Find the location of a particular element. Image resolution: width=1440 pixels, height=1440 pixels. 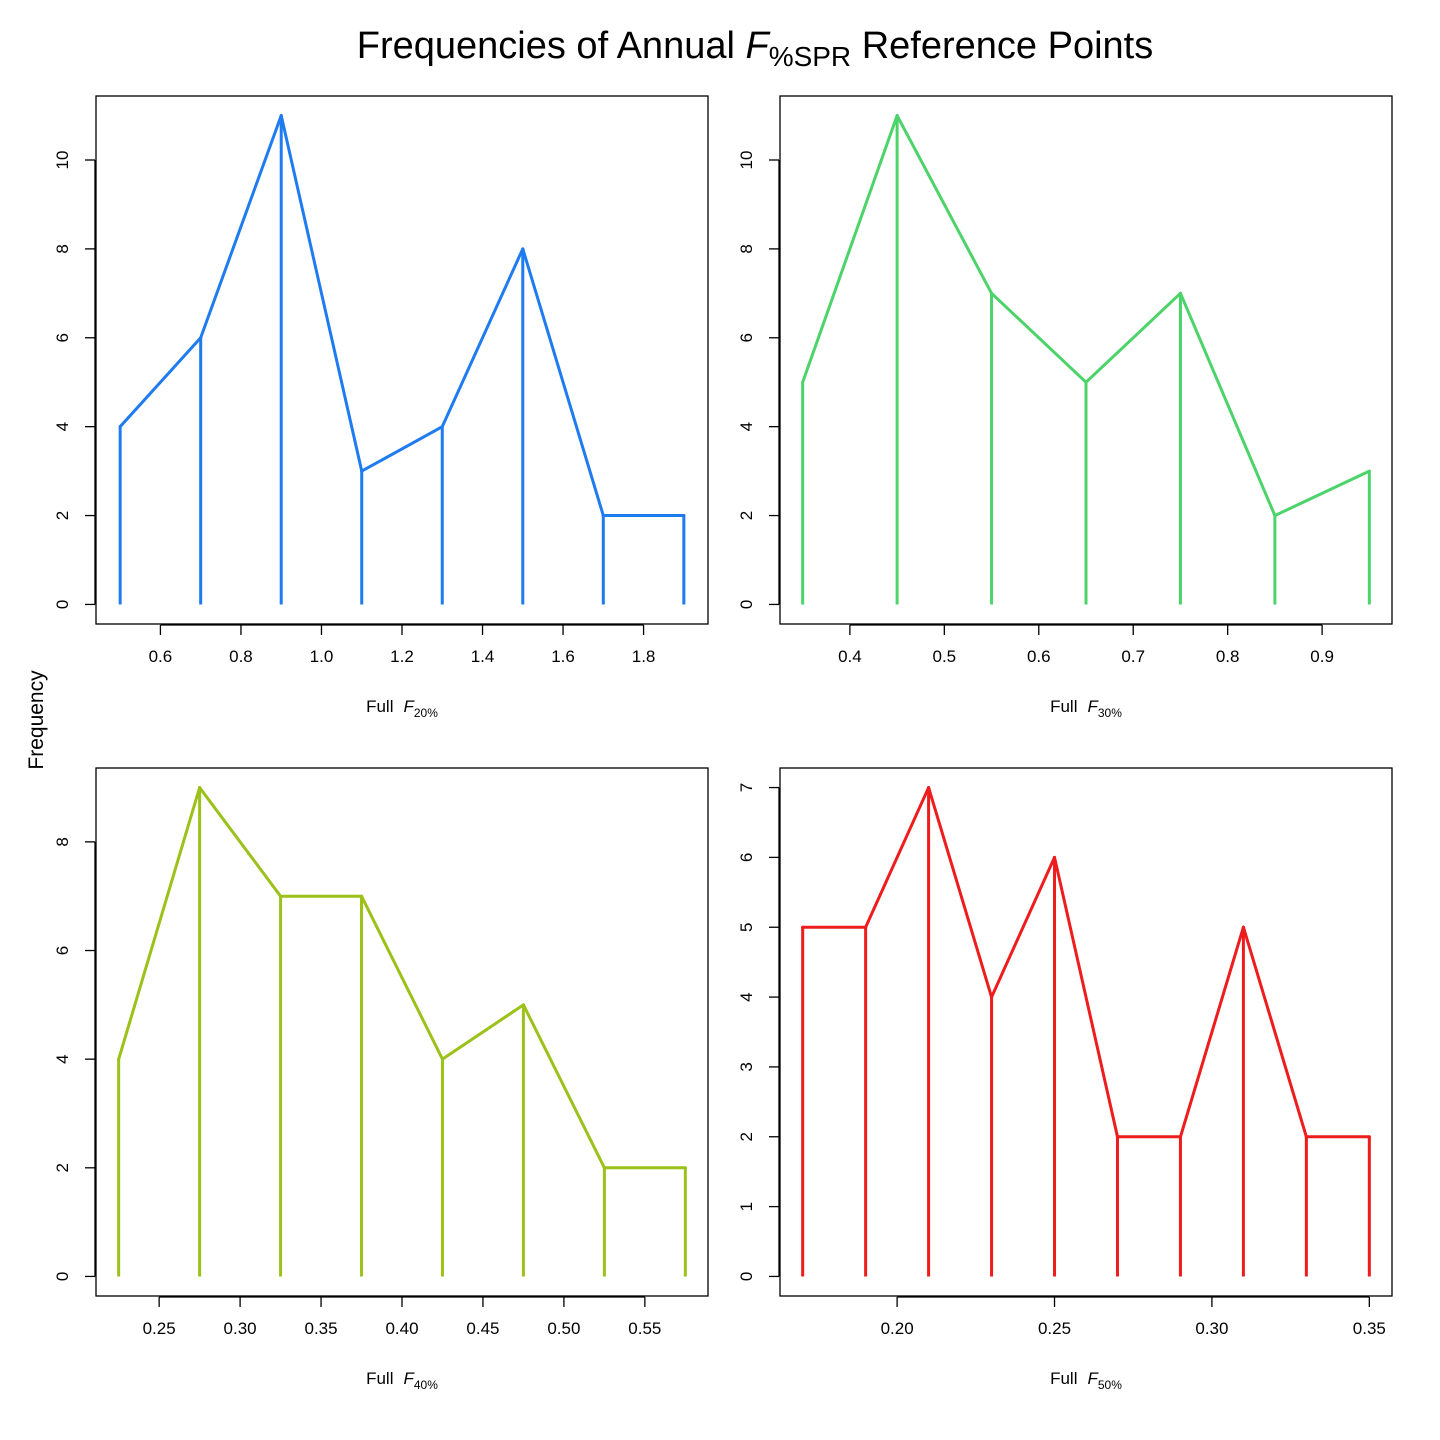

x-axis-label: Full F30% is located at coordinates (1086, 708).